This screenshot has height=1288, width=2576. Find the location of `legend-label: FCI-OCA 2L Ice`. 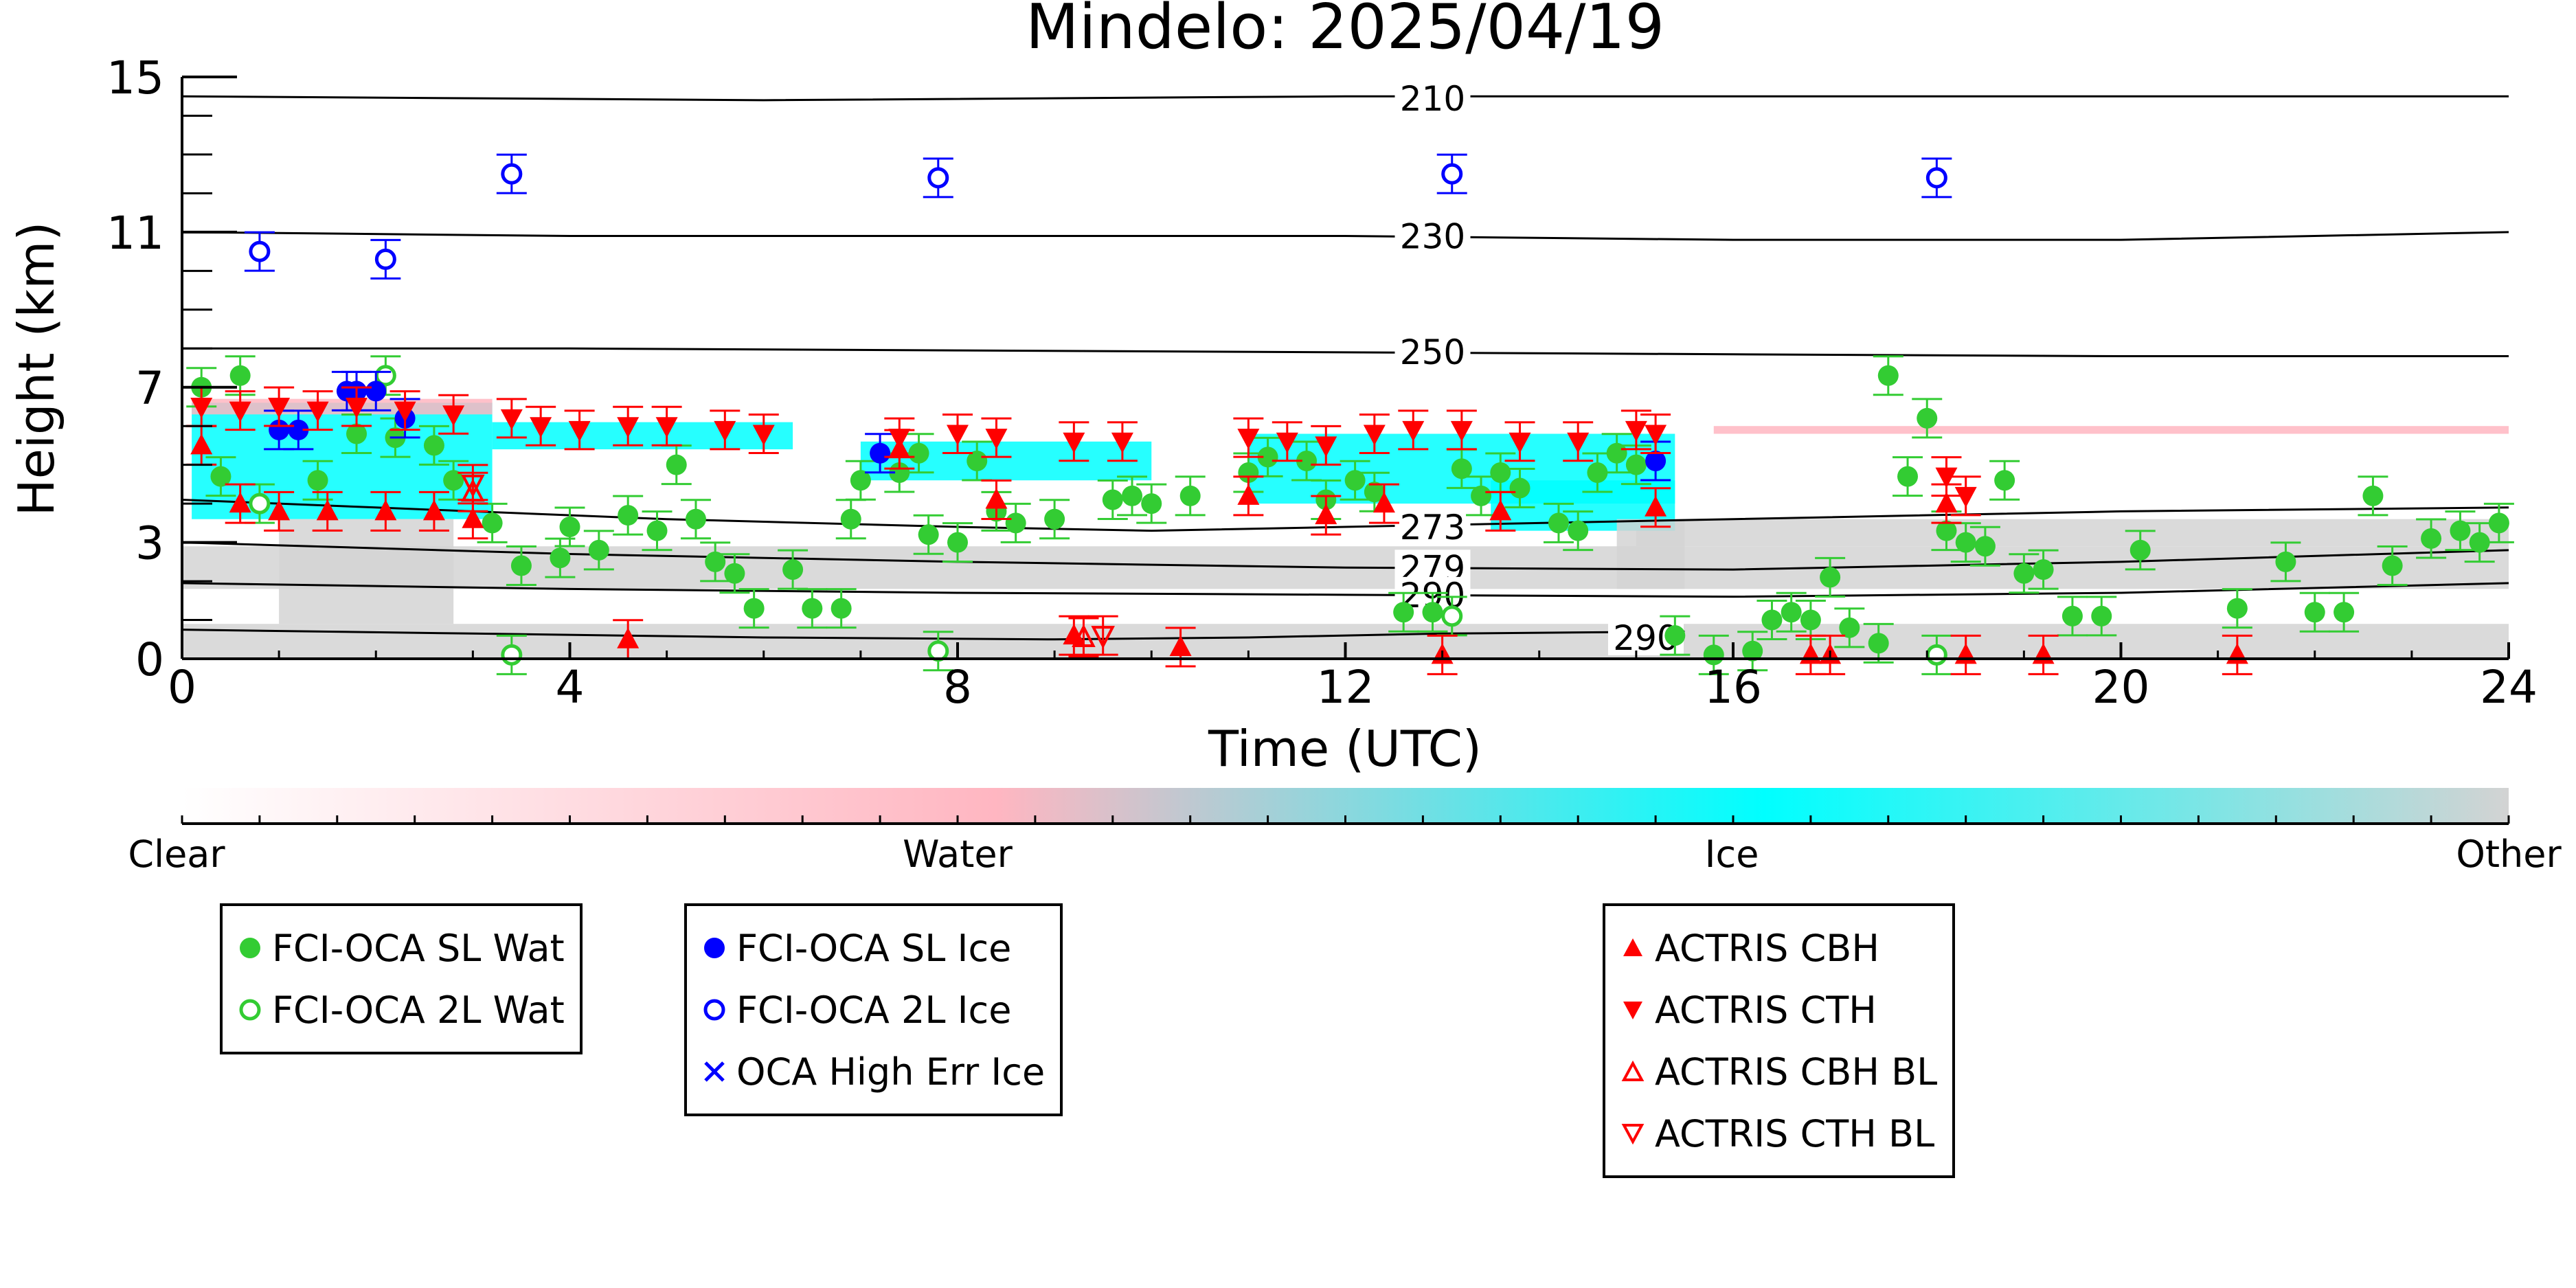

legend-label: FCI-OCA 2L Ice is located at coordinates (874, 1010).